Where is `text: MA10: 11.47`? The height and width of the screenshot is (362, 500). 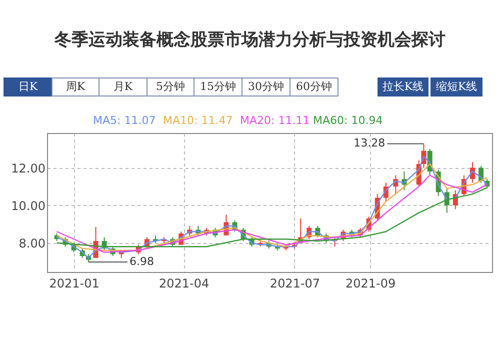
text: MA10: 11.47 is located at coordinates (198, 120).